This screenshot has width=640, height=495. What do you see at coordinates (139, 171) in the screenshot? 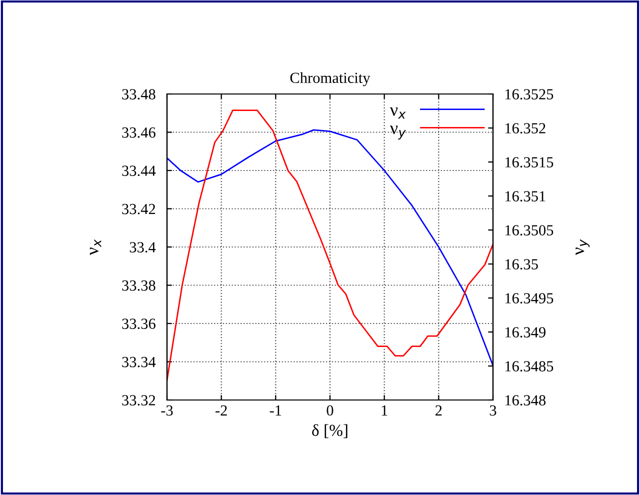
I see `y-tick-label: 33.44` at bounding box center [139, 171].